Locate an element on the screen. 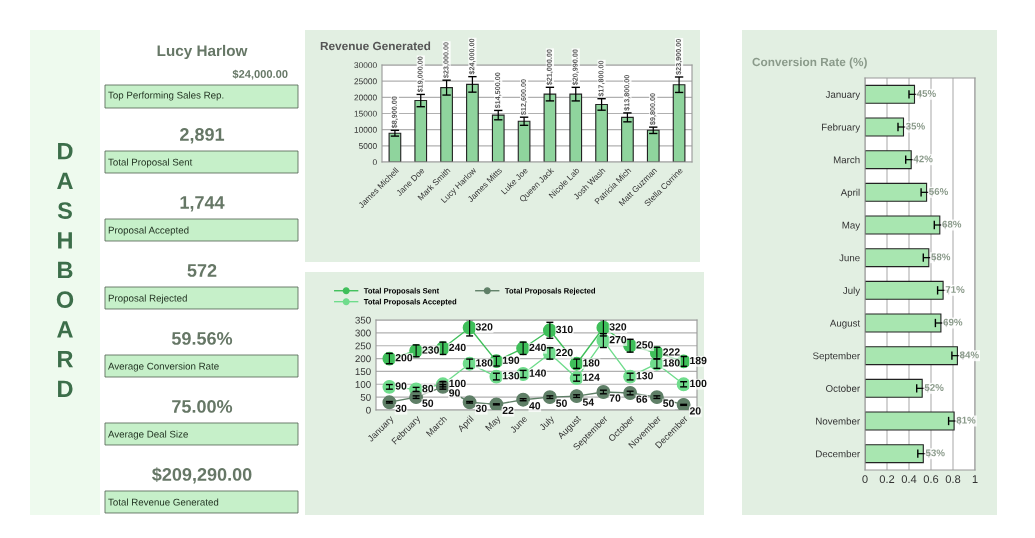  data-label: 80 is located at coordinates (428, 388).